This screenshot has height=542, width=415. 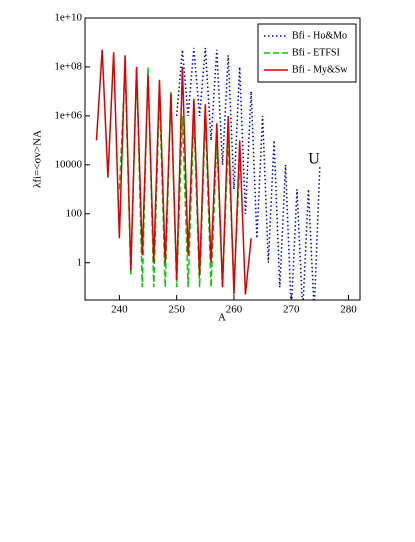 I want to click on legend-label: Bfi - My&Sw, so click(x=320, y=69).